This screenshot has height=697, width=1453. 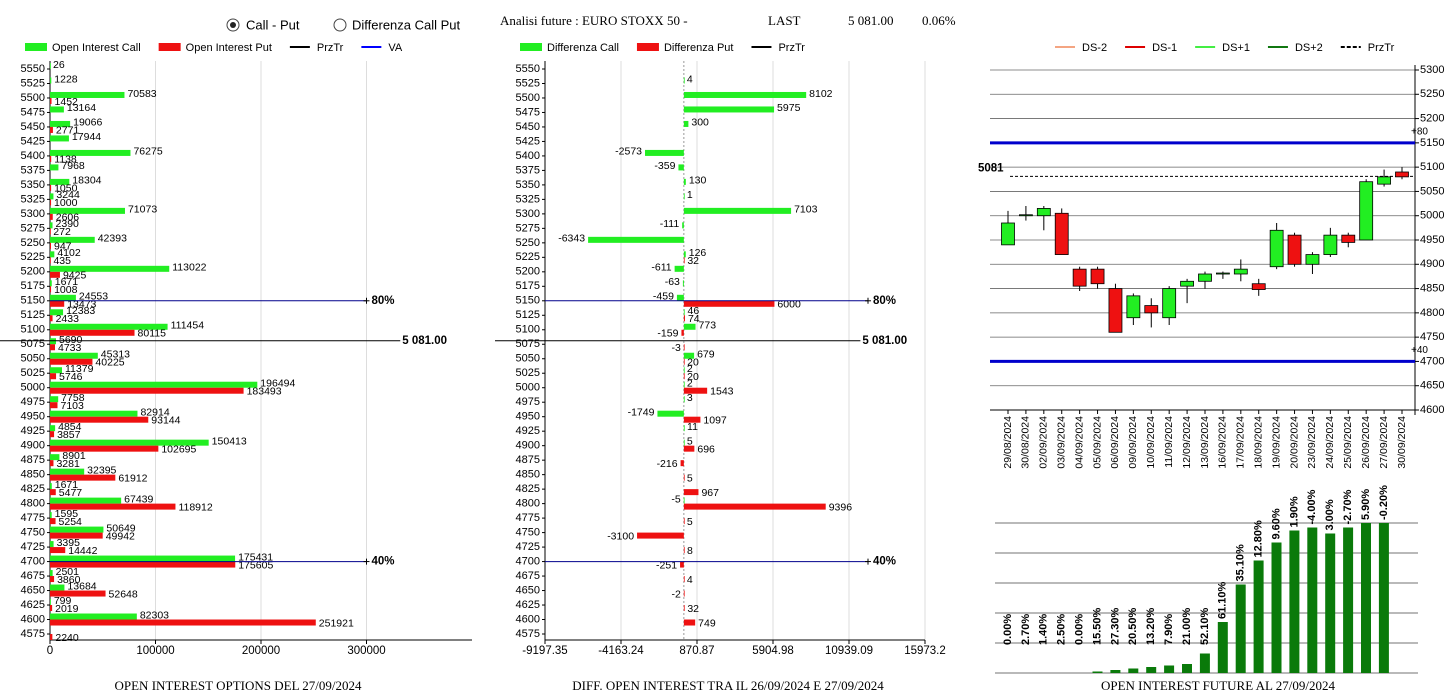 What do you see at coordinates (594, 20) in the screenshot?
I see `instrument: Analisi future : EURO STOXX 50 -` at bounding box center [594, 20].